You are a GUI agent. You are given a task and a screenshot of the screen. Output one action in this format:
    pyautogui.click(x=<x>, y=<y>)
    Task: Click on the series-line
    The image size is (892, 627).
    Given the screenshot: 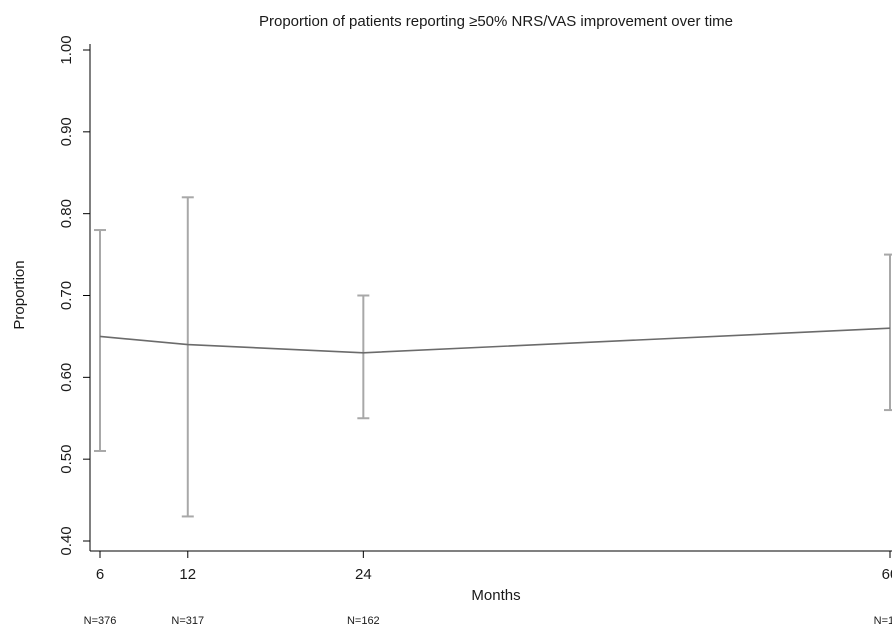 What is the action you would take?
    pyautogui.click(x=495, y=340)
    